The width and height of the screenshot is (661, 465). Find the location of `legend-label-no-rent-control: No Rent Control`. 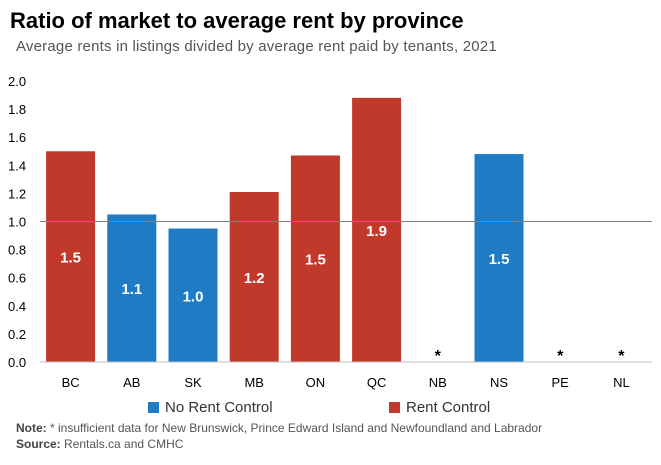

legend-label-no-rent-control: No Rent Control is located at coordinates (219, 407).